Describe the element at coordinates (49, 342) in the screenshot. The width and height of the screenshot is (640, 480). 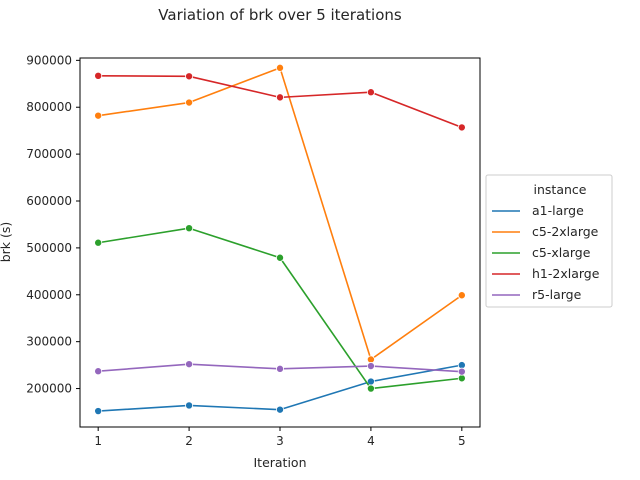
I see `y-tick-label: 300000` at that location.